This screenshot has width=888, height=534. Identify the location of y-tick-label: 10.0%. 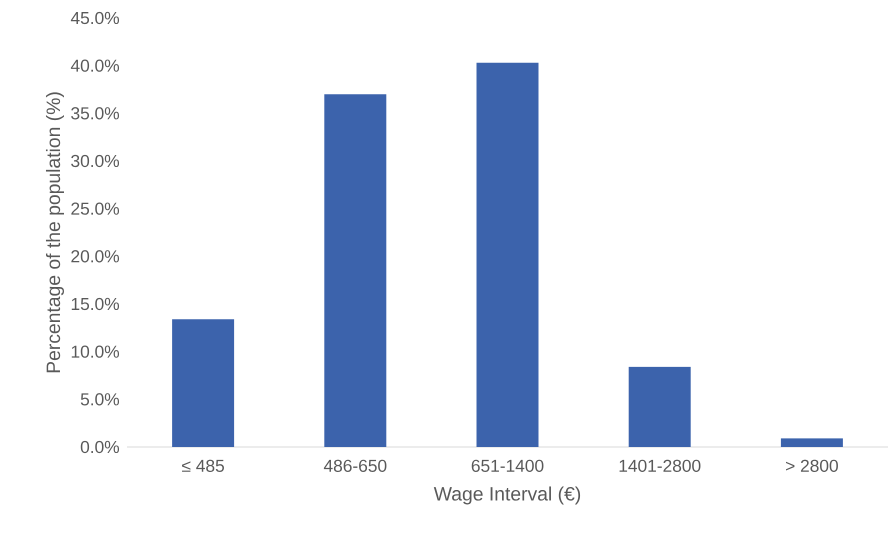
(96, 352).